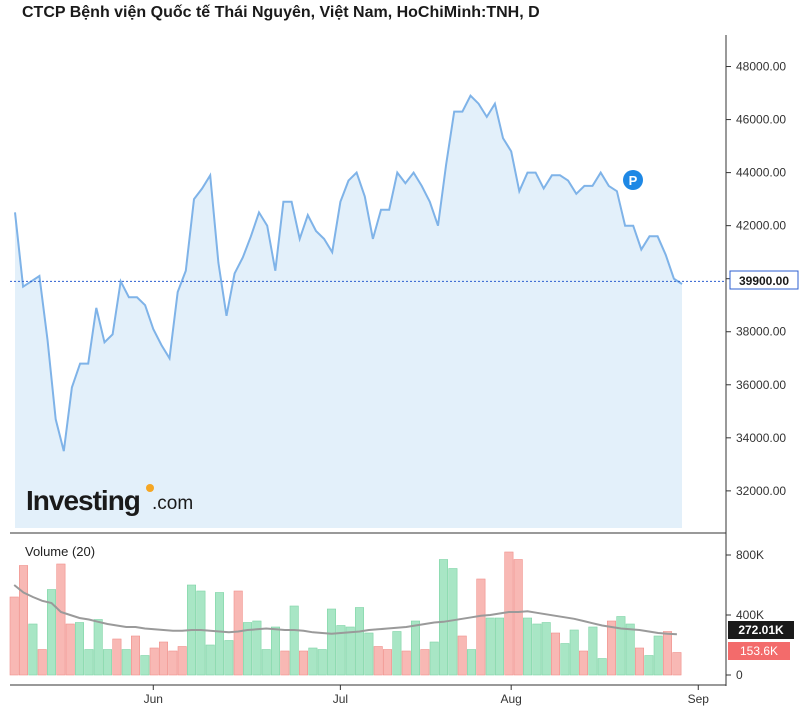 The width and height of the screenshot is (800, 714). I want to click on volume-ma-badge-label: 272.01K, so click(761, 630).